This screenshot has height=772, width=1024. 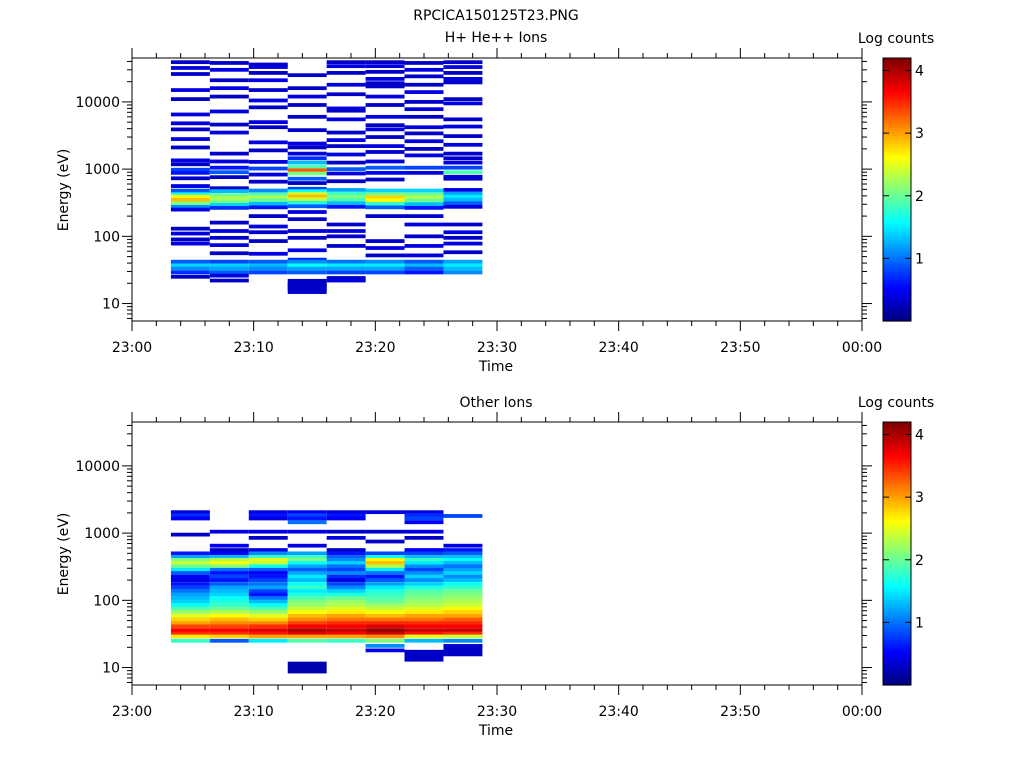 I want to click on x-tick-label: 00:00, so click(x=862, y=712).